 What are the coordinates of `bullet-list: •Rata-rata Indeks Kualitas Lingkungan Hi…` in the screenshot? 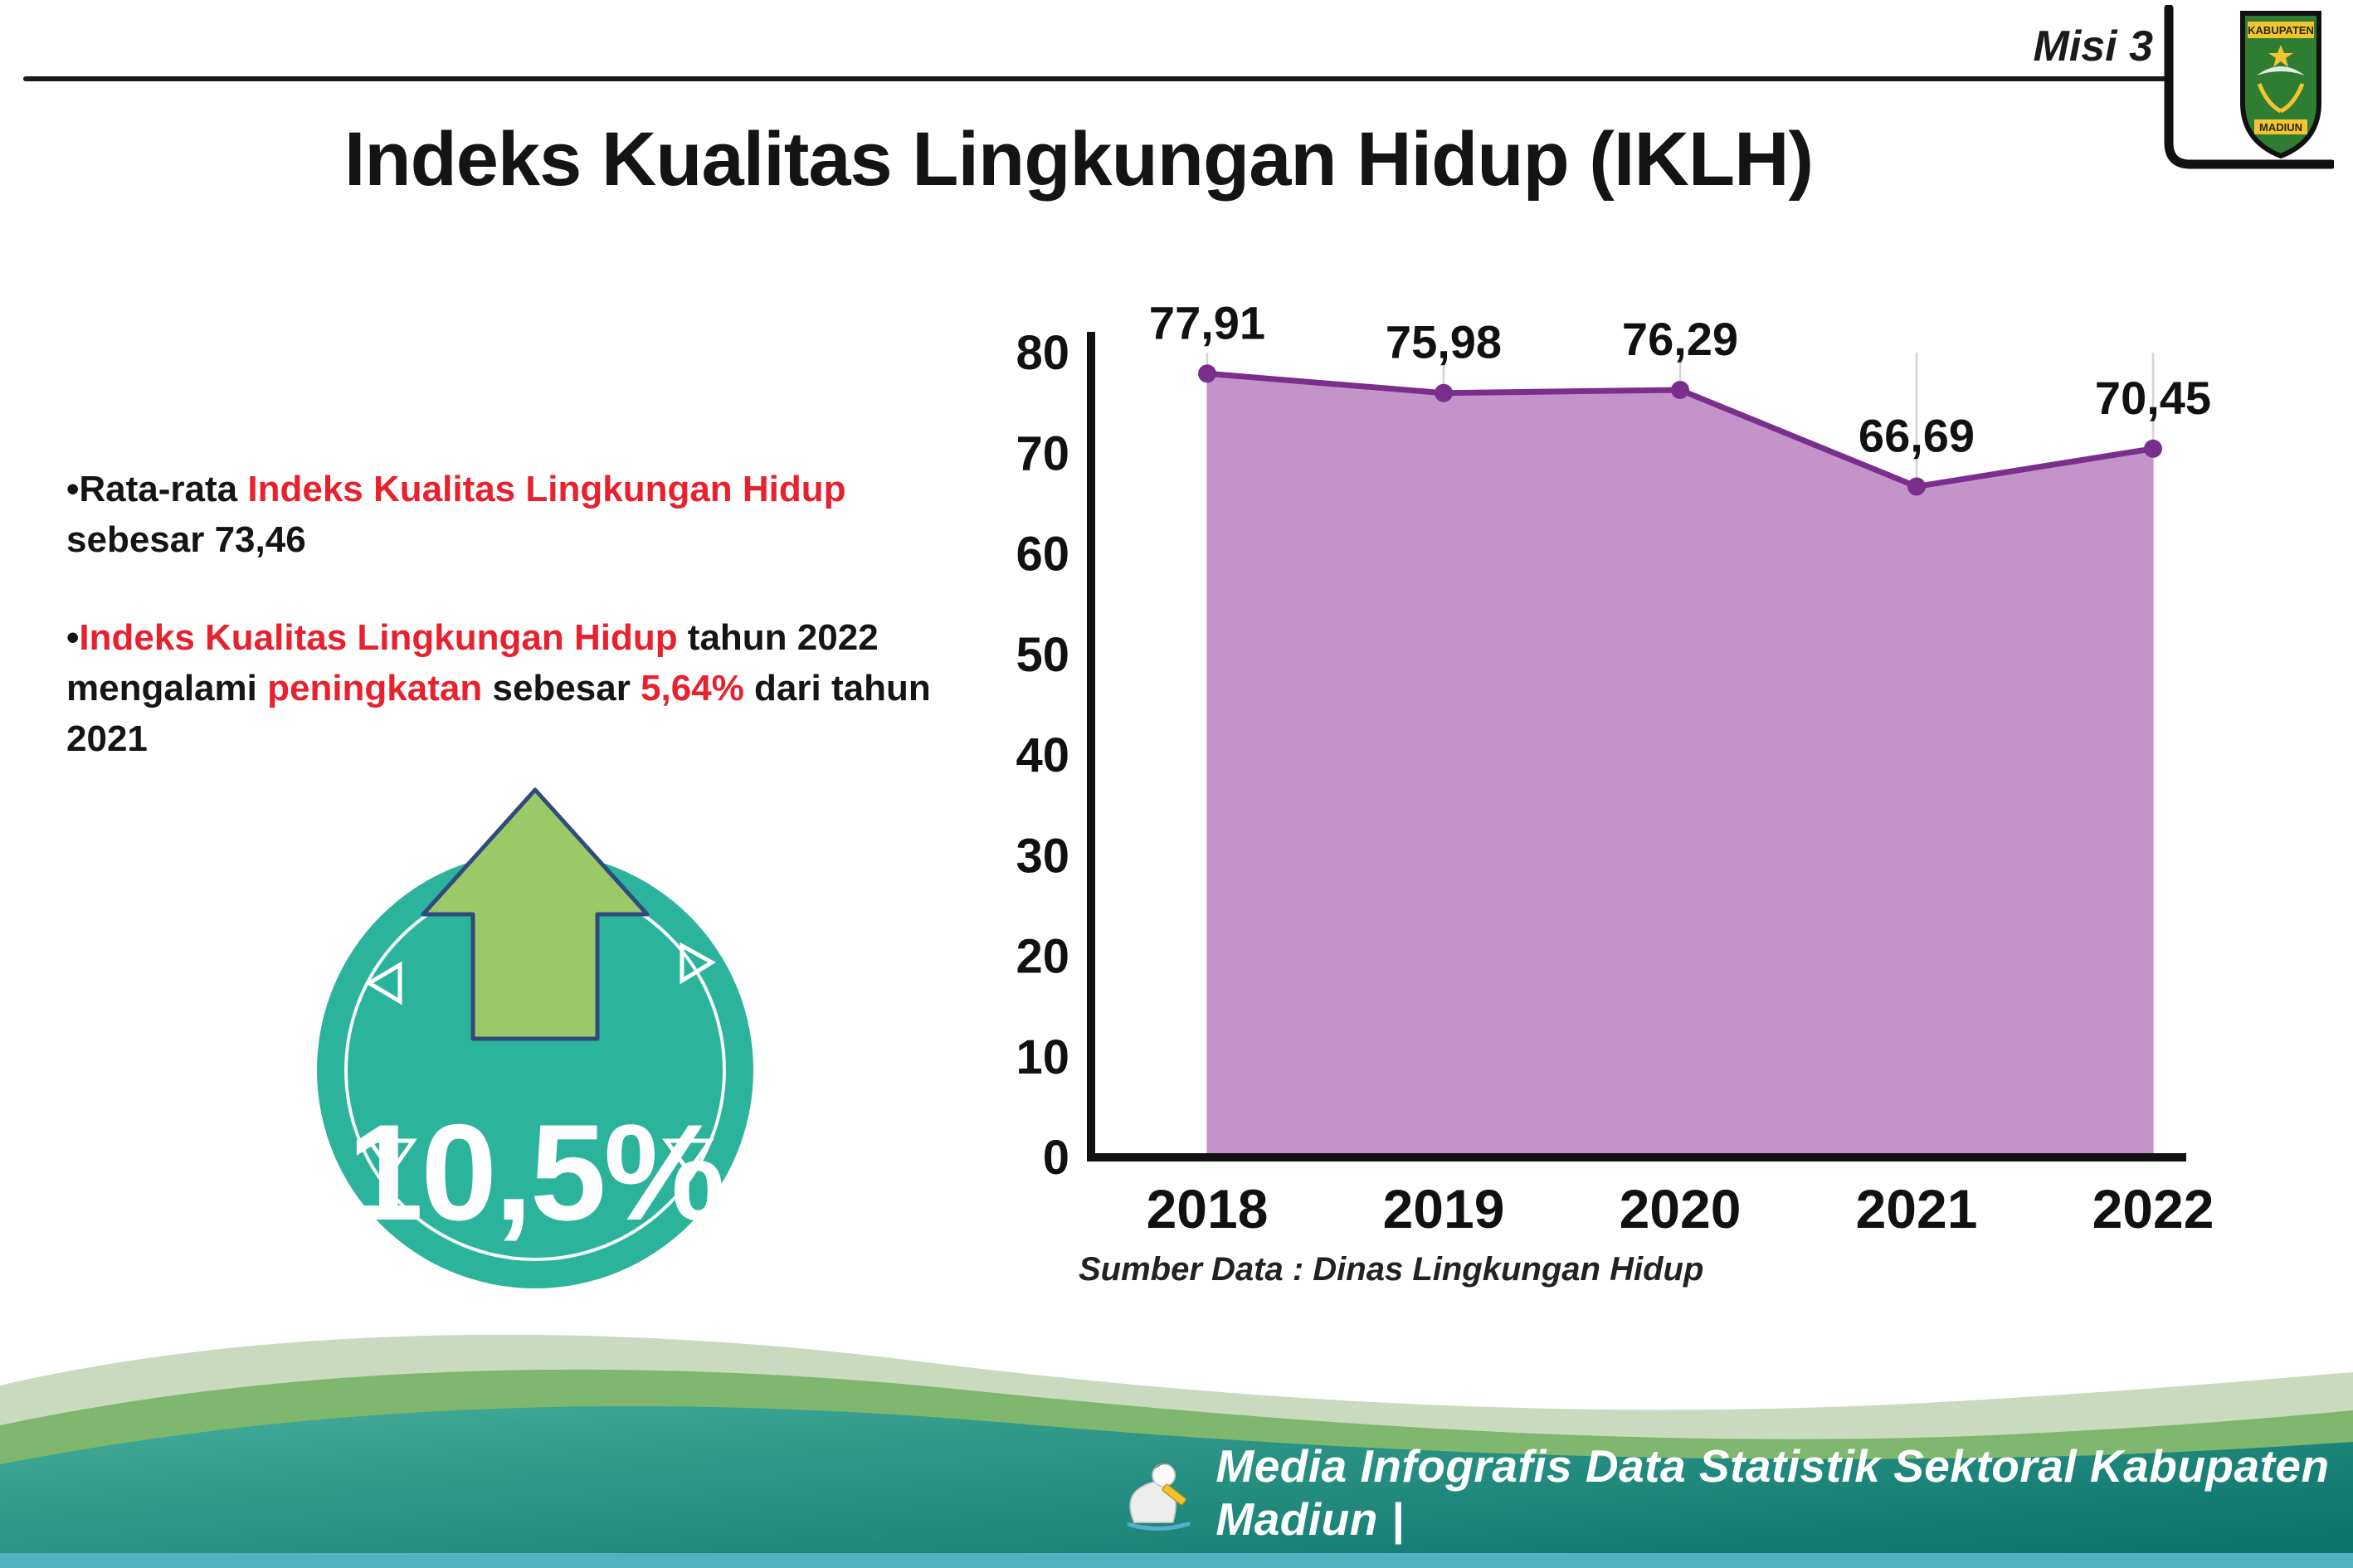 It's located at (514, 639).